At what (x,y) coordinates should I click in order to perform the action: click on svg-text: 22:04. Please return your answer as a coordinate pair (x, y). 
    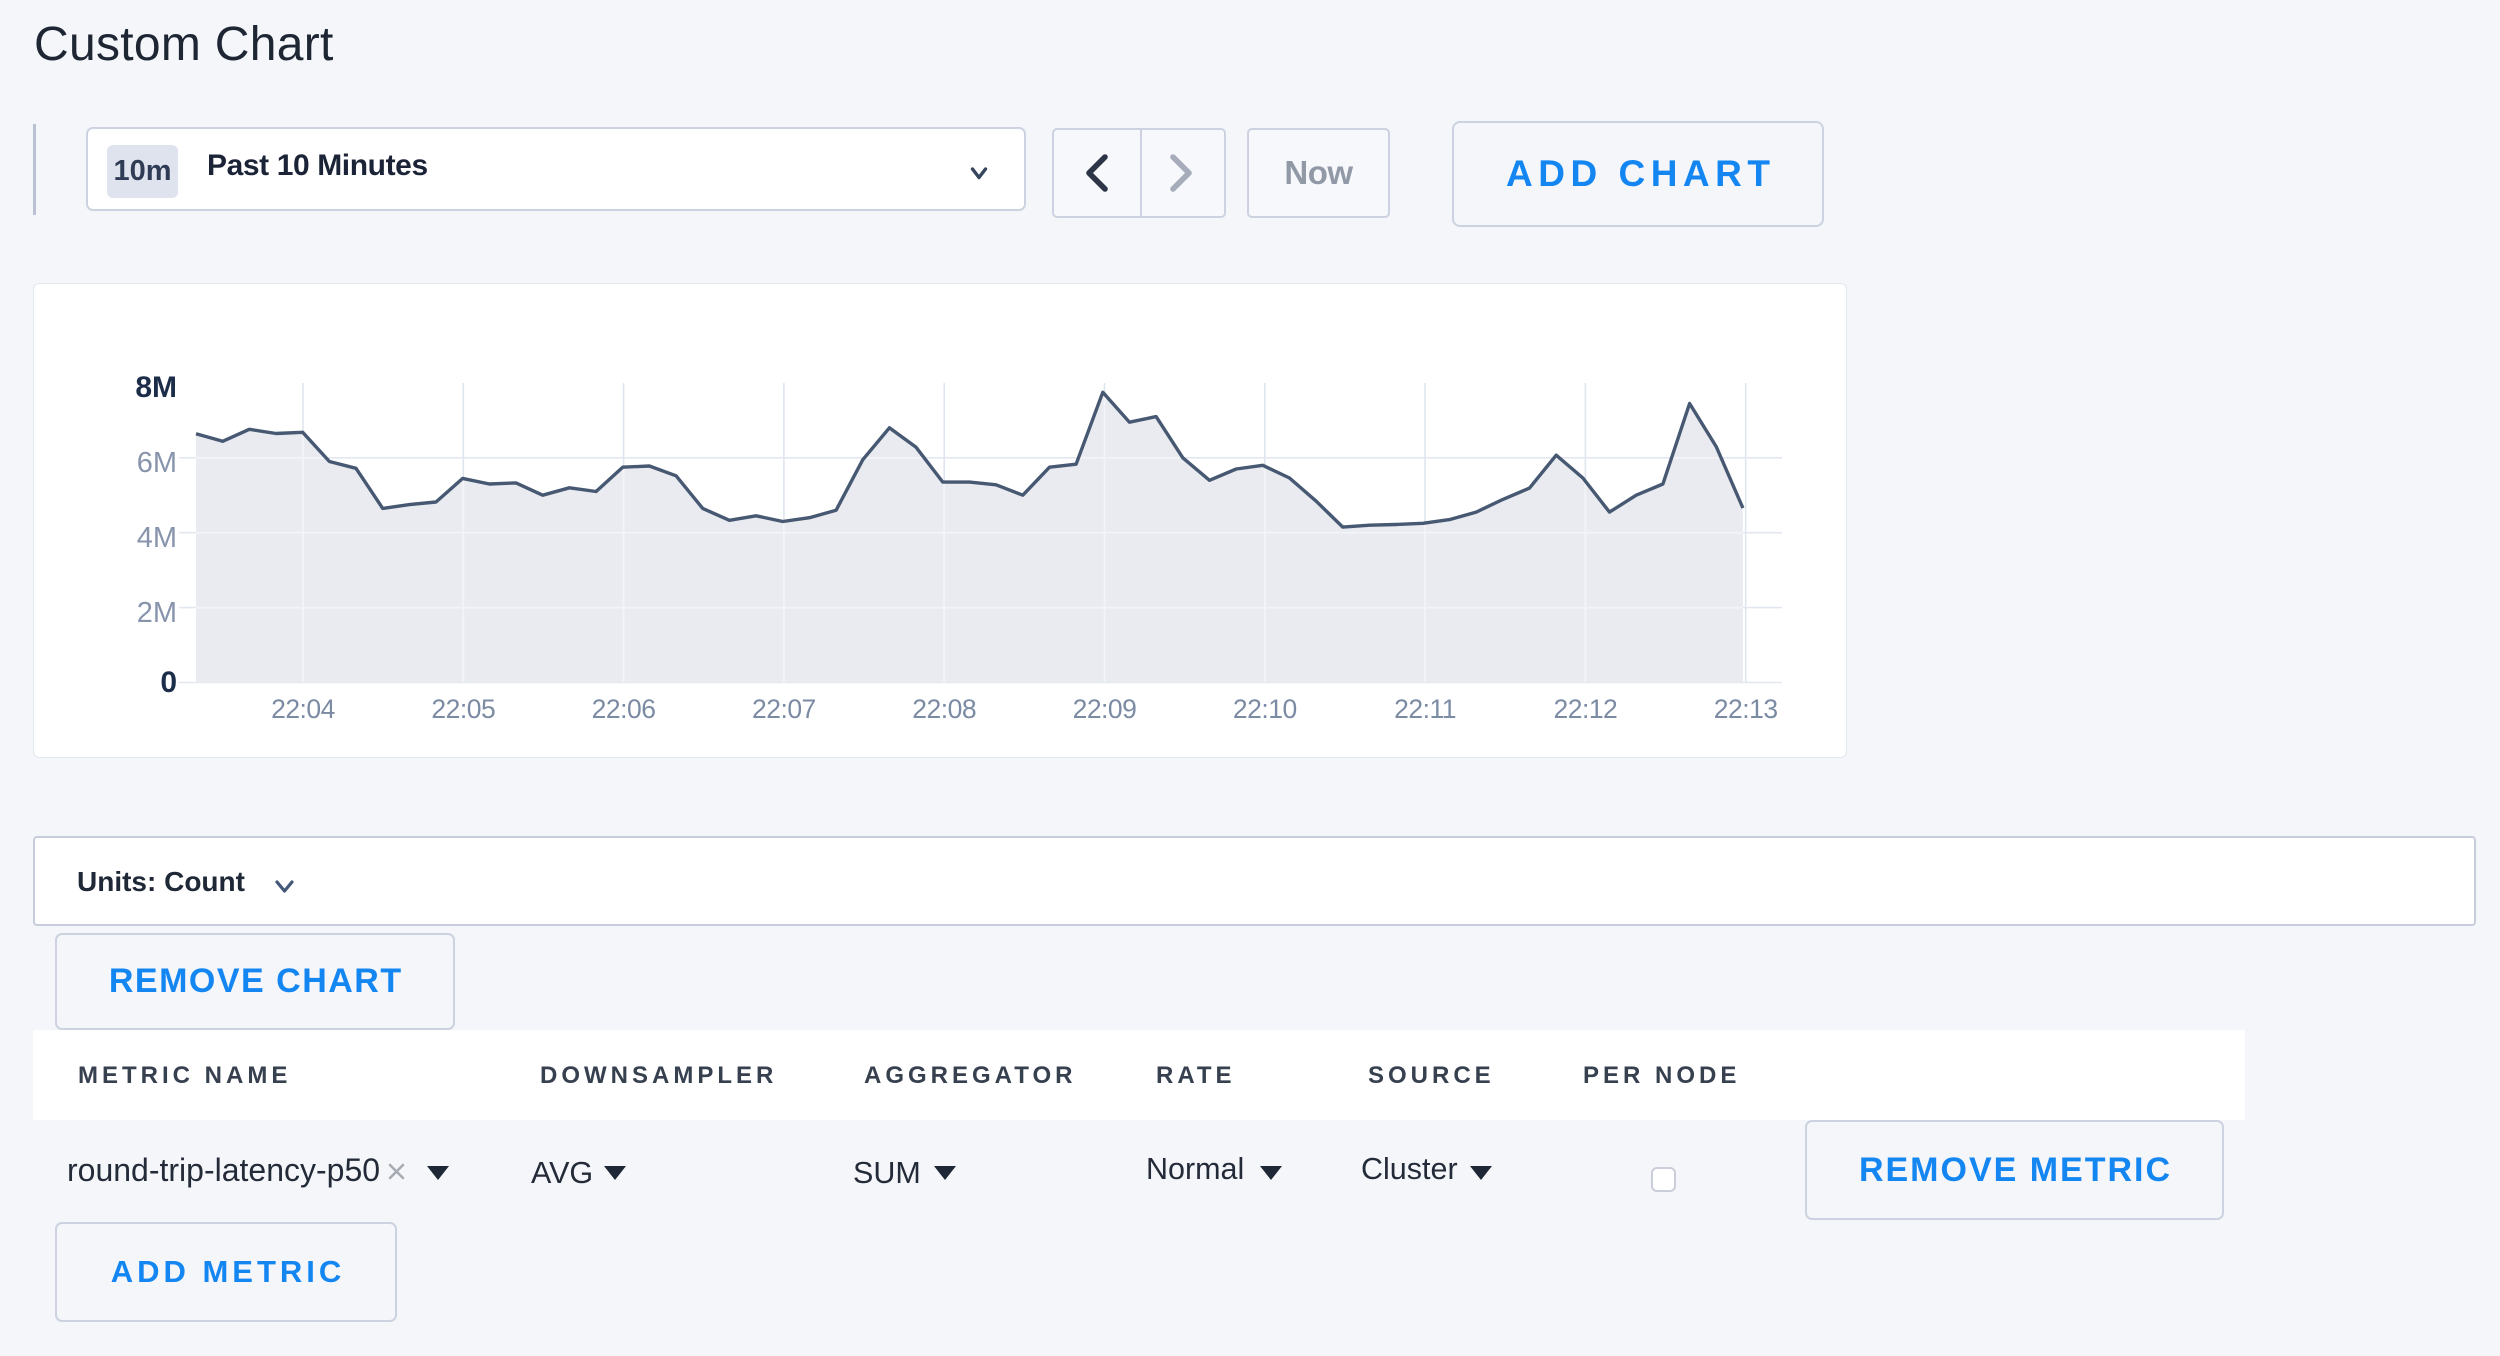
    Looking at the image, I should click on (303, 709).